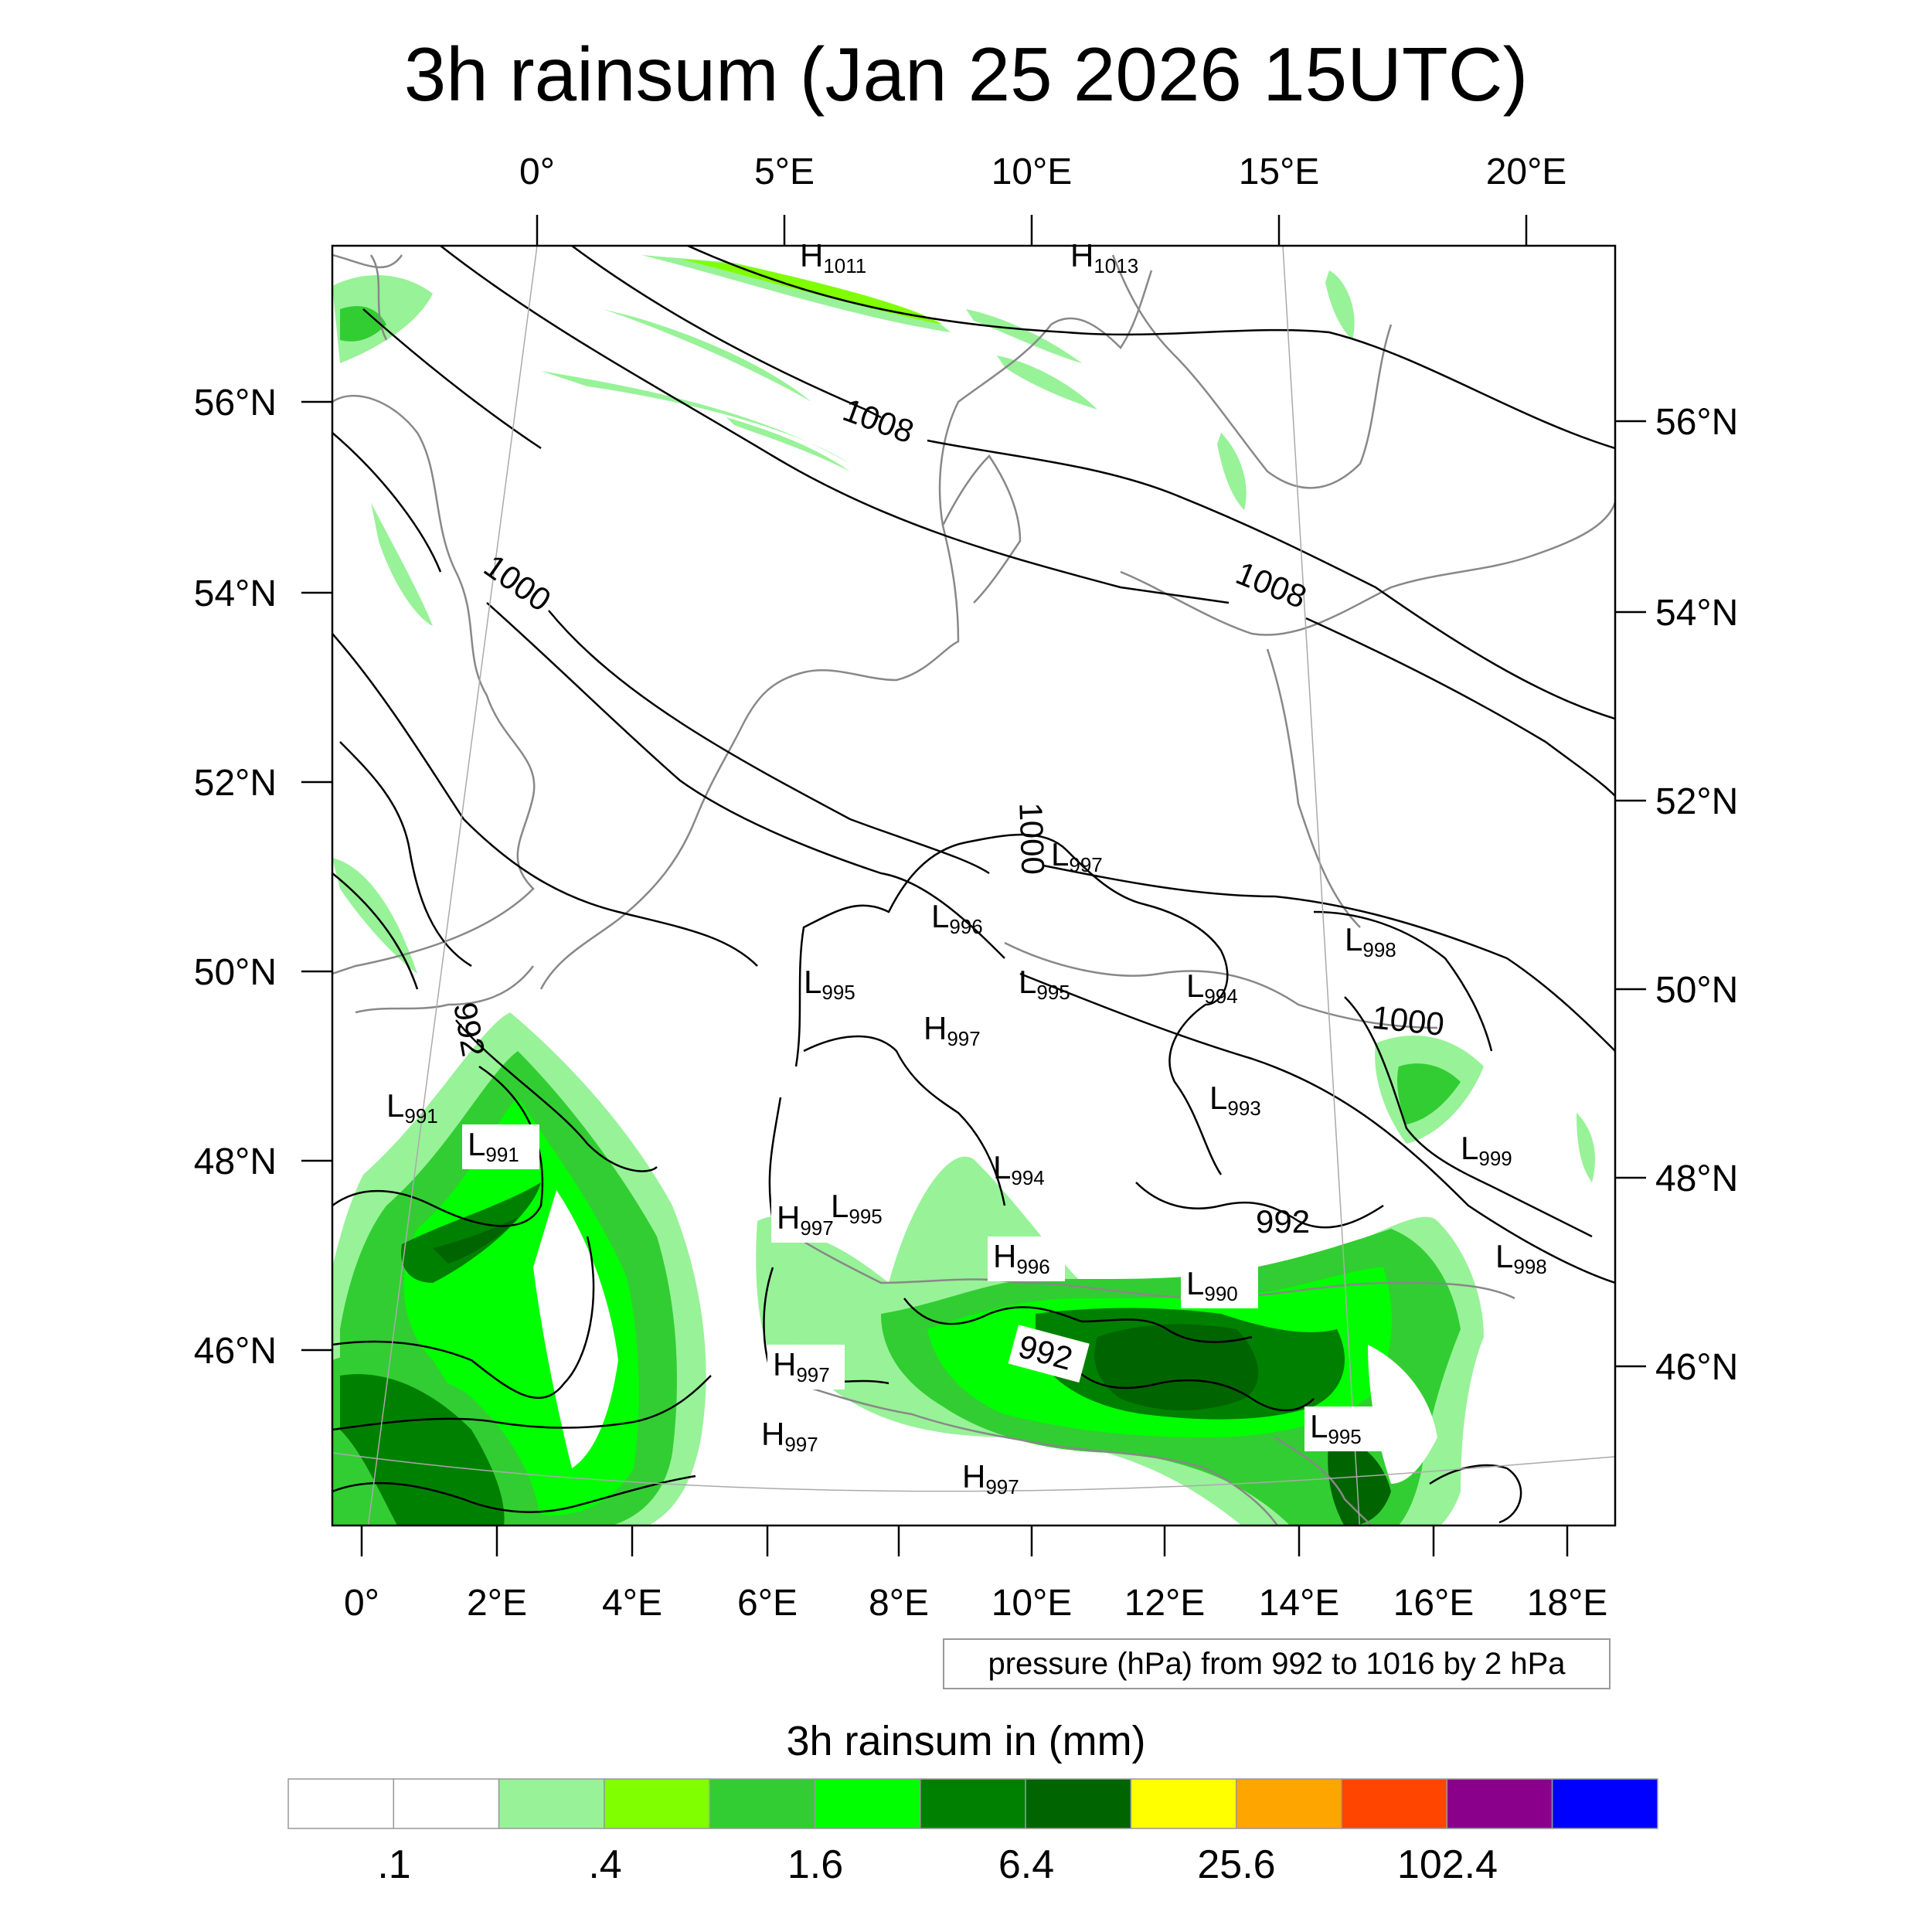 This screenshot has width=1932, height=1932. I want to click on pressure-center: L993, so click(1235, 1100).